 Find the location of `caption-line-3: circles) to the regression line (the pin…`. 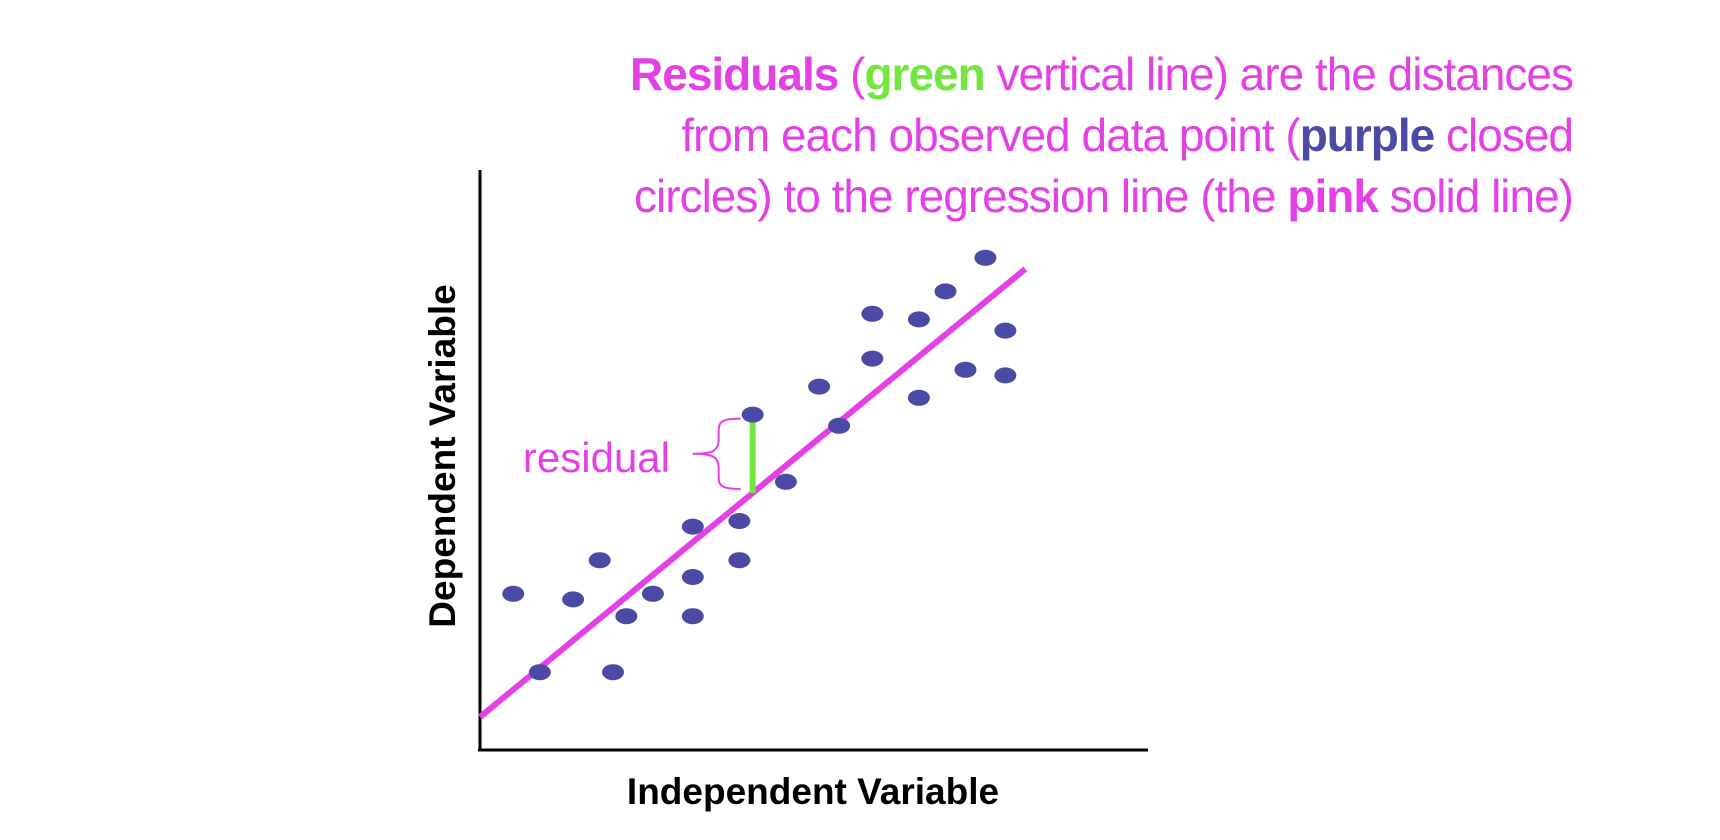

caption-line-3: circles) to the regression line (the pin… is located at coordinates (1023, 196).